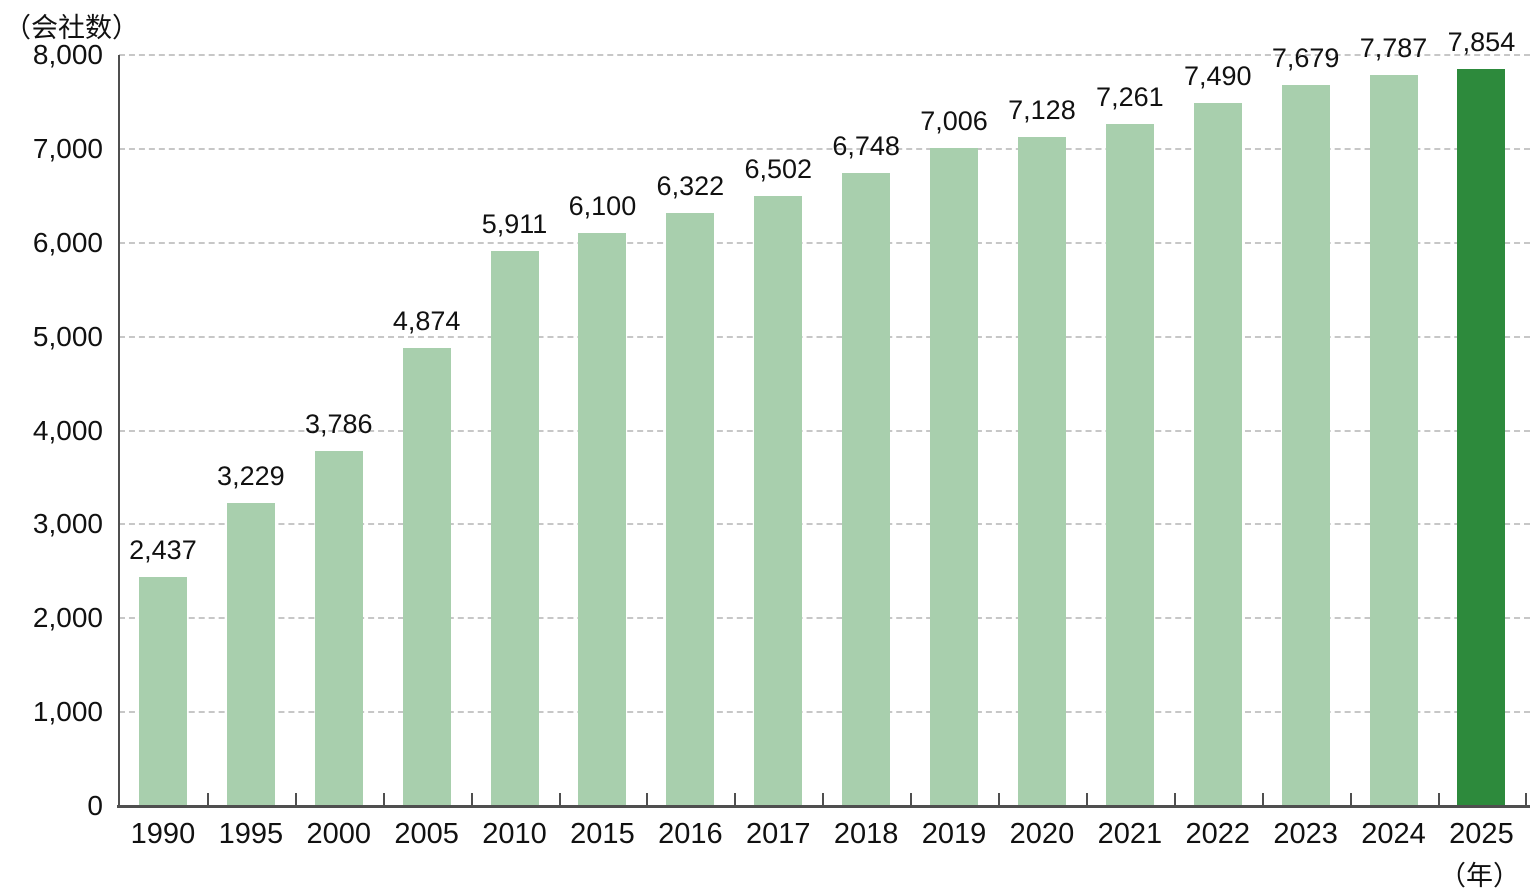 Image resolution: width=1532 pixels, height=888 pixels. Describe the element at coordinates (67, 148) in the screenshot. I see `y-axis-tick-label: 7,000` at that location.